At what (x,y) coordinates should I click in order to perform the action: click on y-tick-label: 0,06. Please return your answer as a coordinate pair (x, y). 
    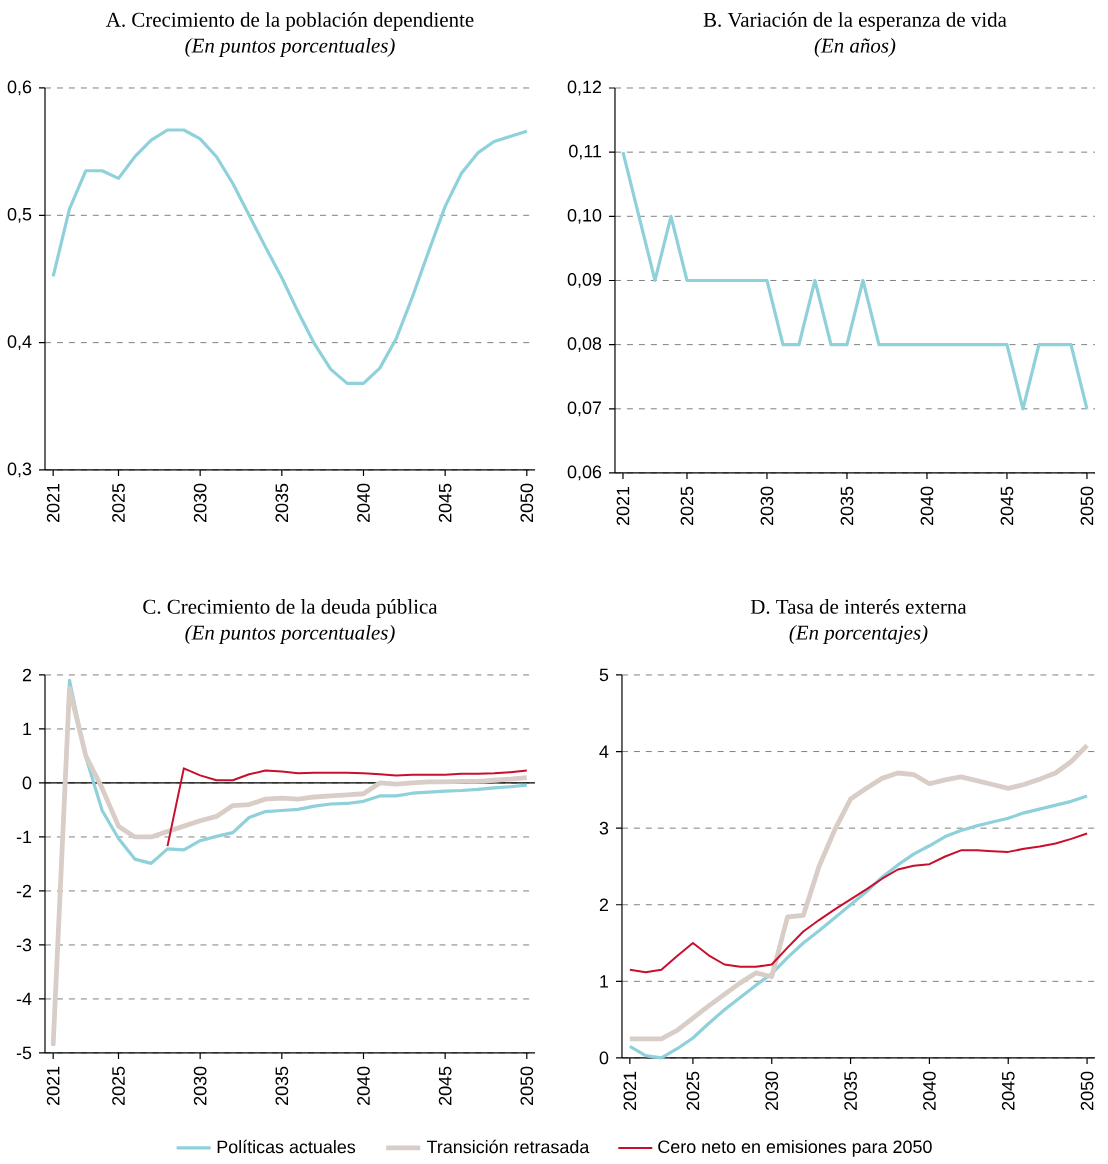
    Looking at the image, I should click on (584, 473).